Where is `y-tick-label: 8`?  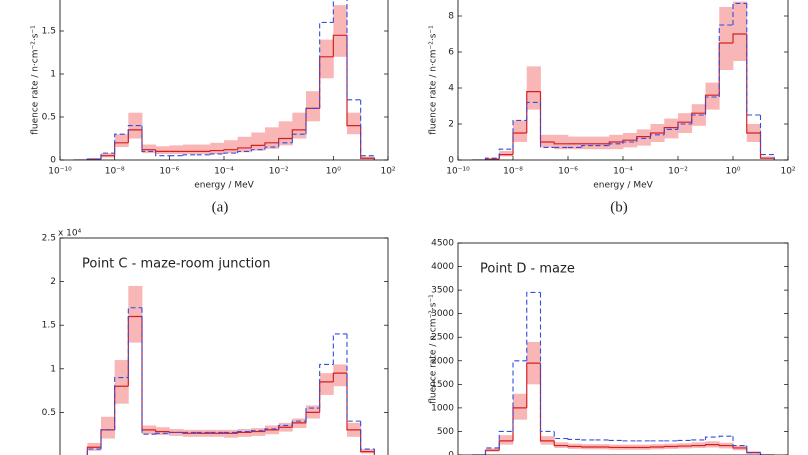 y-tick-label: 8 is located at coordinates (451, 17).